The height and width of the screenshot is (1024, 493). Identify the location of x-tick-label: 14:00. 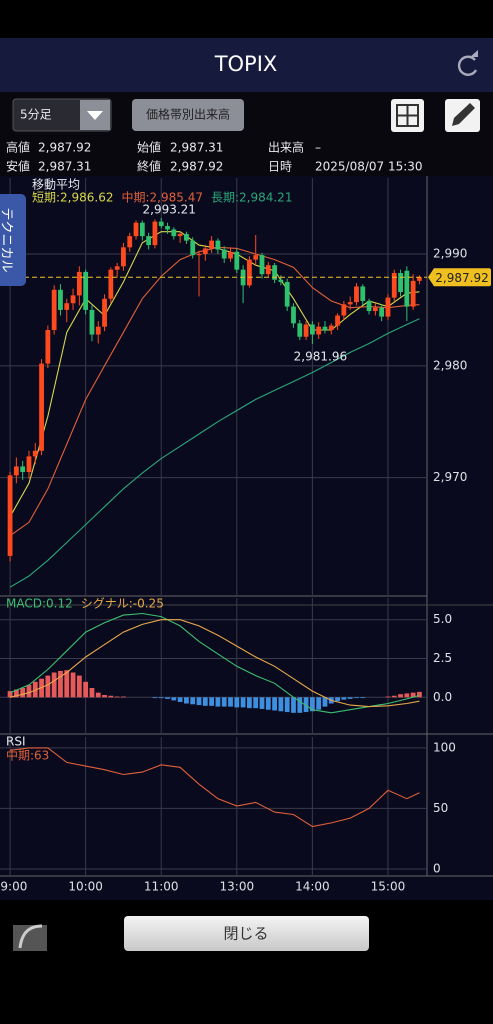
(312, 887).